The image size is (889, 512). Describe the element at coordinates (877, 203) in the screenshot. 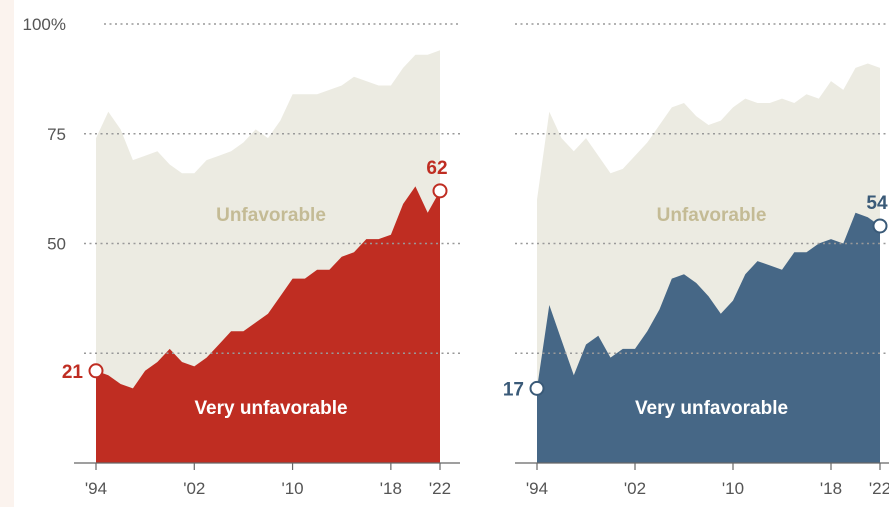

I see `data-label: 54` at that location.